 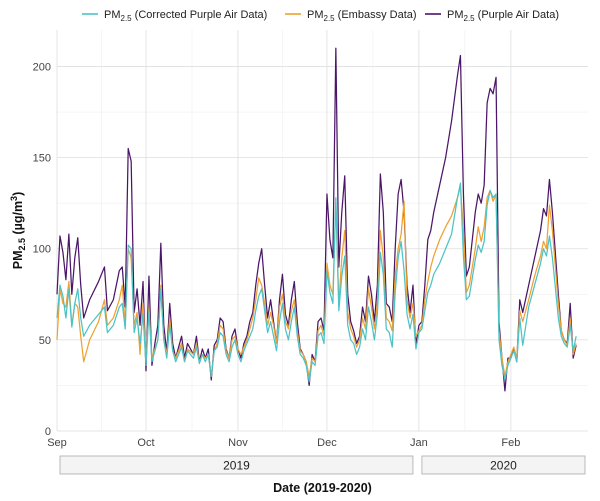 What do you see at coordinates (14, 198) in the screenshot?
I see `y-axis-label-part: 3` at bounding box center [14, 198].